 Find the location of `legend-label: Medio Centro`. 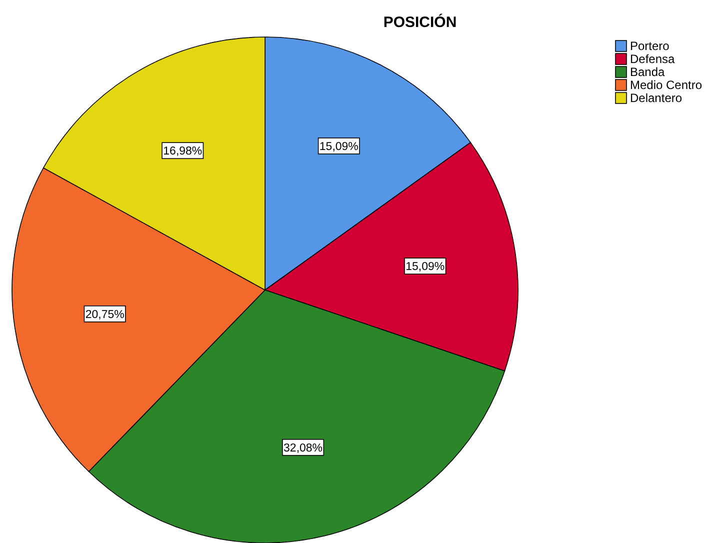

legend-label: Medio Centro is located at coordinates (666, 85).